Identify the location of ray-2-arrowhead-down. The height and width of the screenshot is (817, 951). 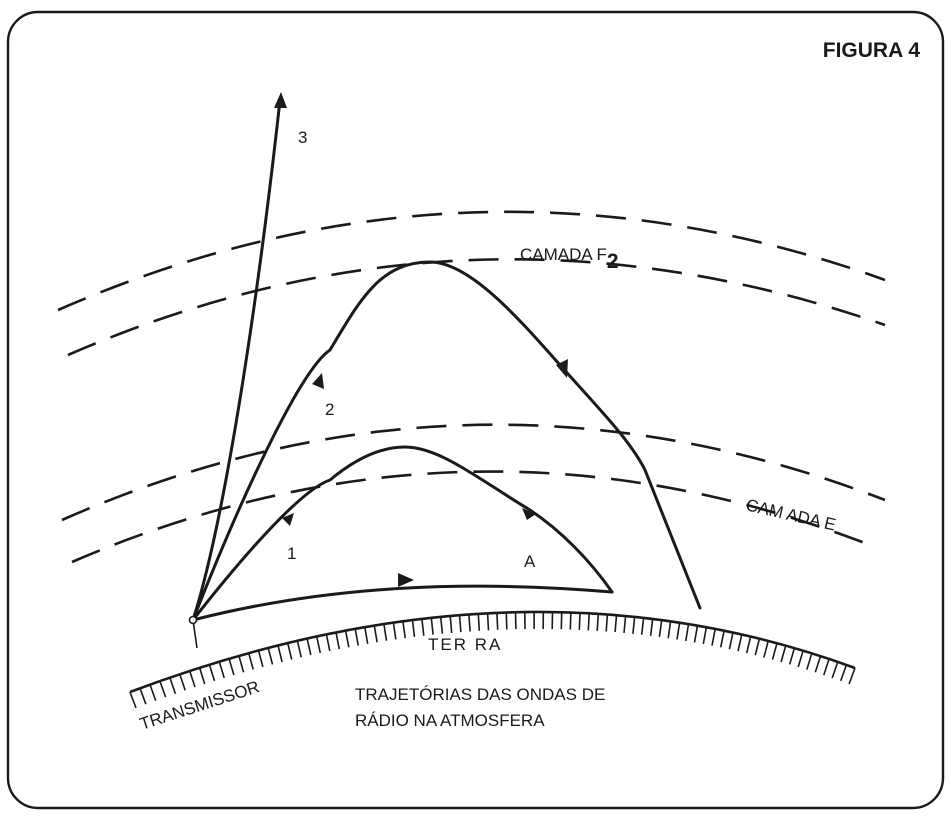
(562, 368).